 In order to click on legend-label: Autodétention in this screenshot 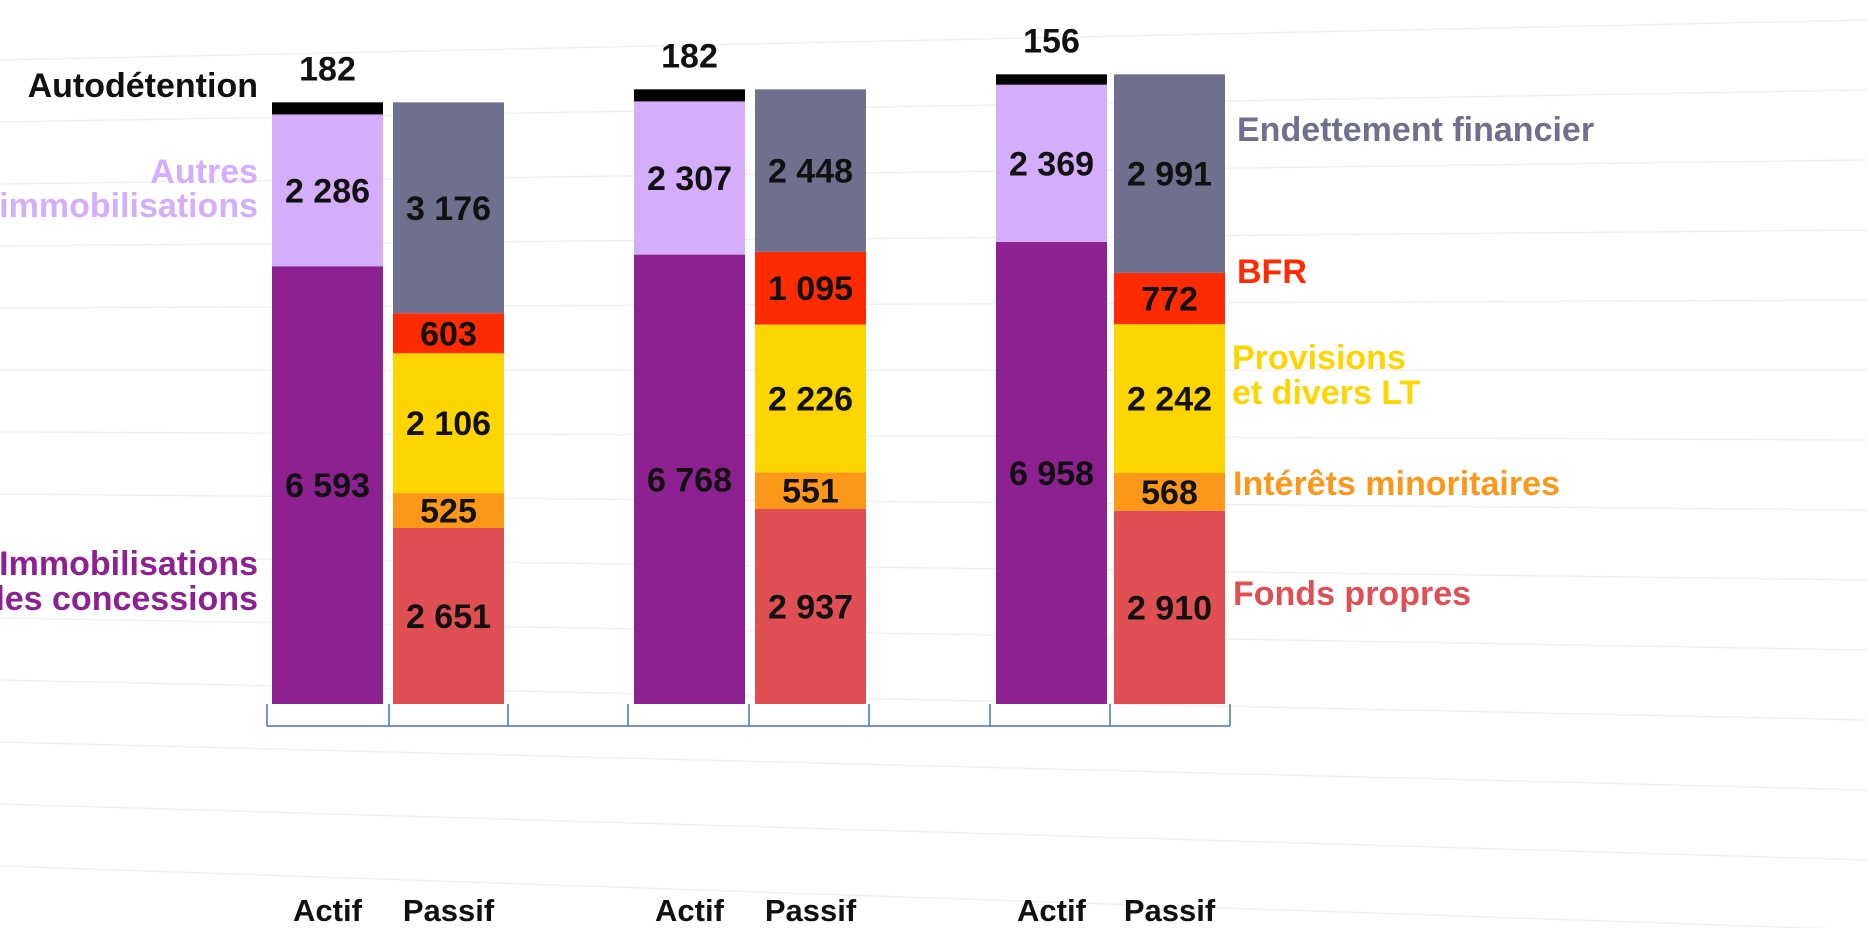, I will do `click(143, 86)`.